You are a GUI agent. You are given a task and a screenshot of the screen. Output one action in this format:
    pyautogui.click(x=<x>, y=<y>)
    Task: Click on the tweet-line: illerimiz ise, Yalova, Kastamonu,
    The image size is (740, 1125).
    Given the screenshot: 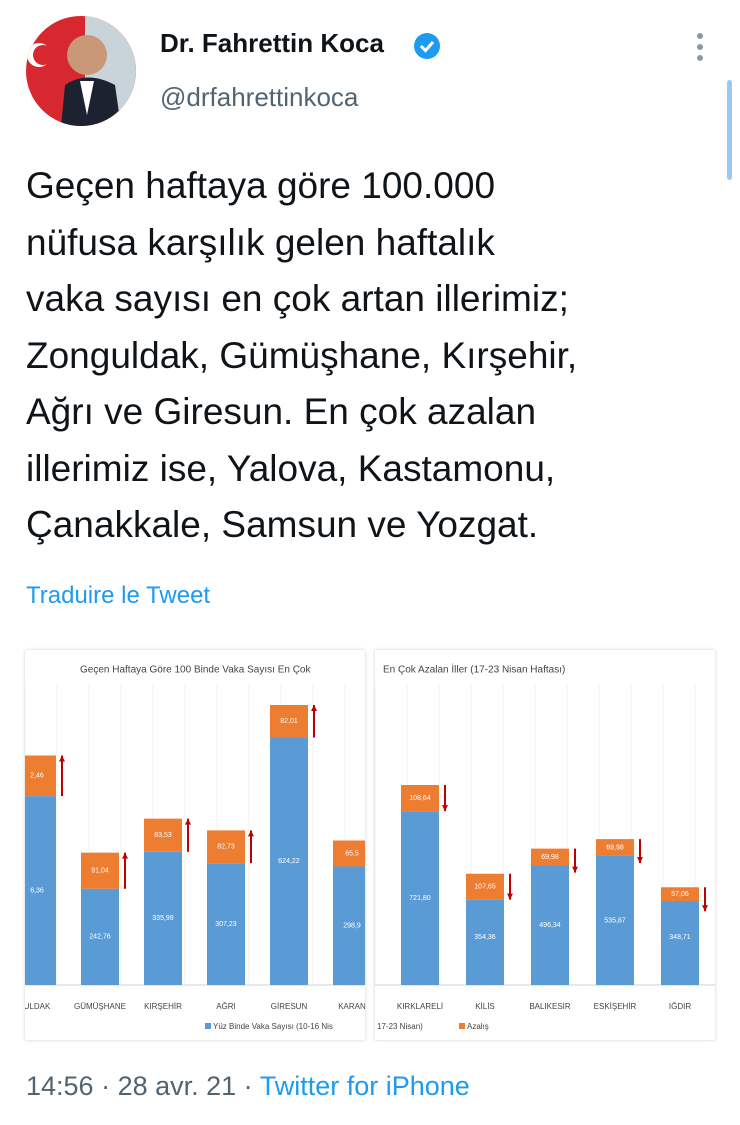 What is the action you would take?
    pyautogui.click(x=291, y=468)
    